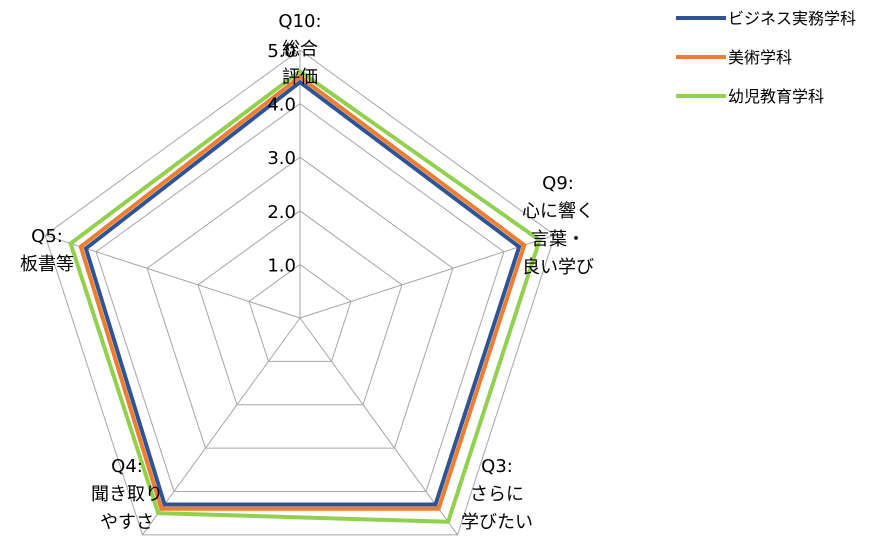 The width and height of the screenshot is (893, 544). What do you see at coordinates (497, 494) in the screenshot?
I see `axis-label-3: Q3:さらに学びたい` at bounding box center [497, 494].